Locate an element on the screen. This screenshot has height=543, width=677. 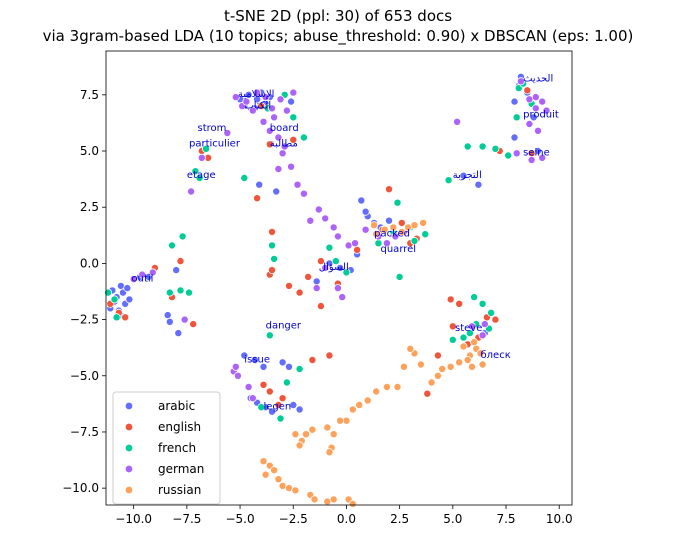
y-tick-label: 7.5 is located at coordinates (89, 95).